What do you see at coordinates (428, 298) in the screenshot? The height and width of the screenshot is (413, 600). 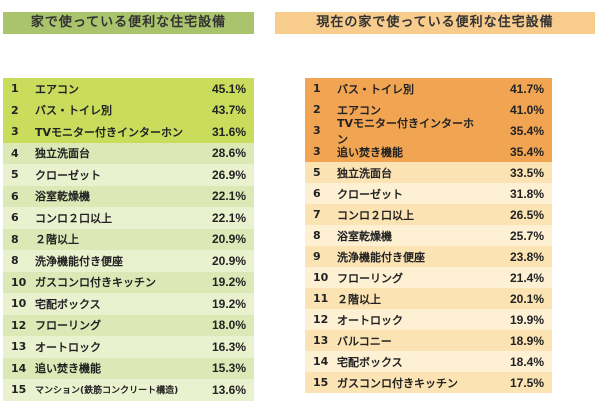 I see `table-row: 11 ２階以上 20.1%` at bounding box center [428, 298].